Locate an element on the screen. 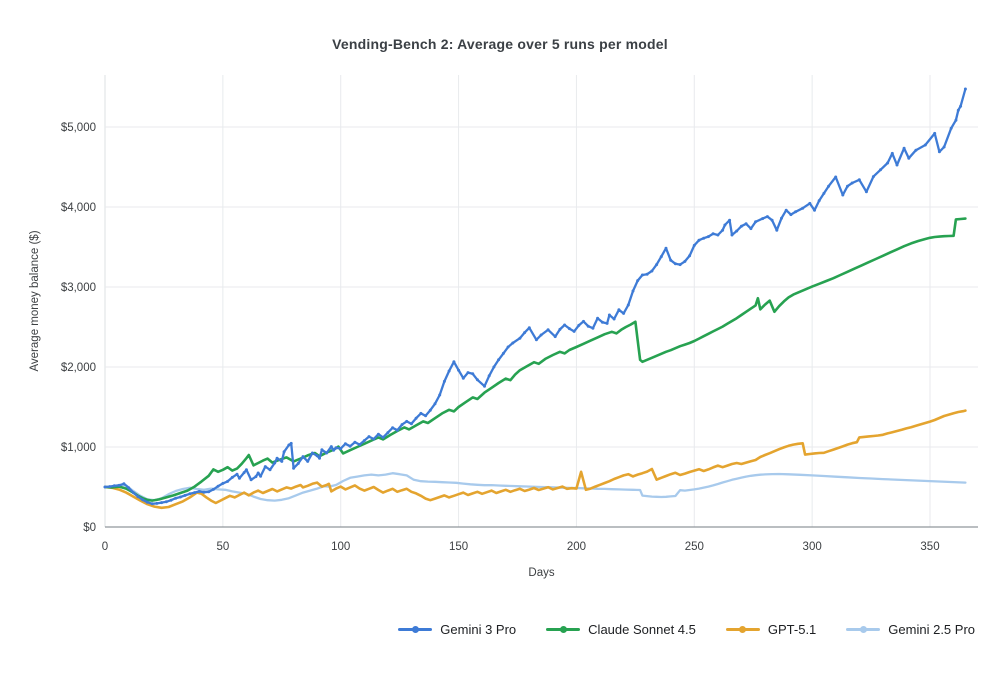 Image resolution: width=1000 pixels, height=677 pixels. x-tick-label: 100 is located at coordinates (340, 547).